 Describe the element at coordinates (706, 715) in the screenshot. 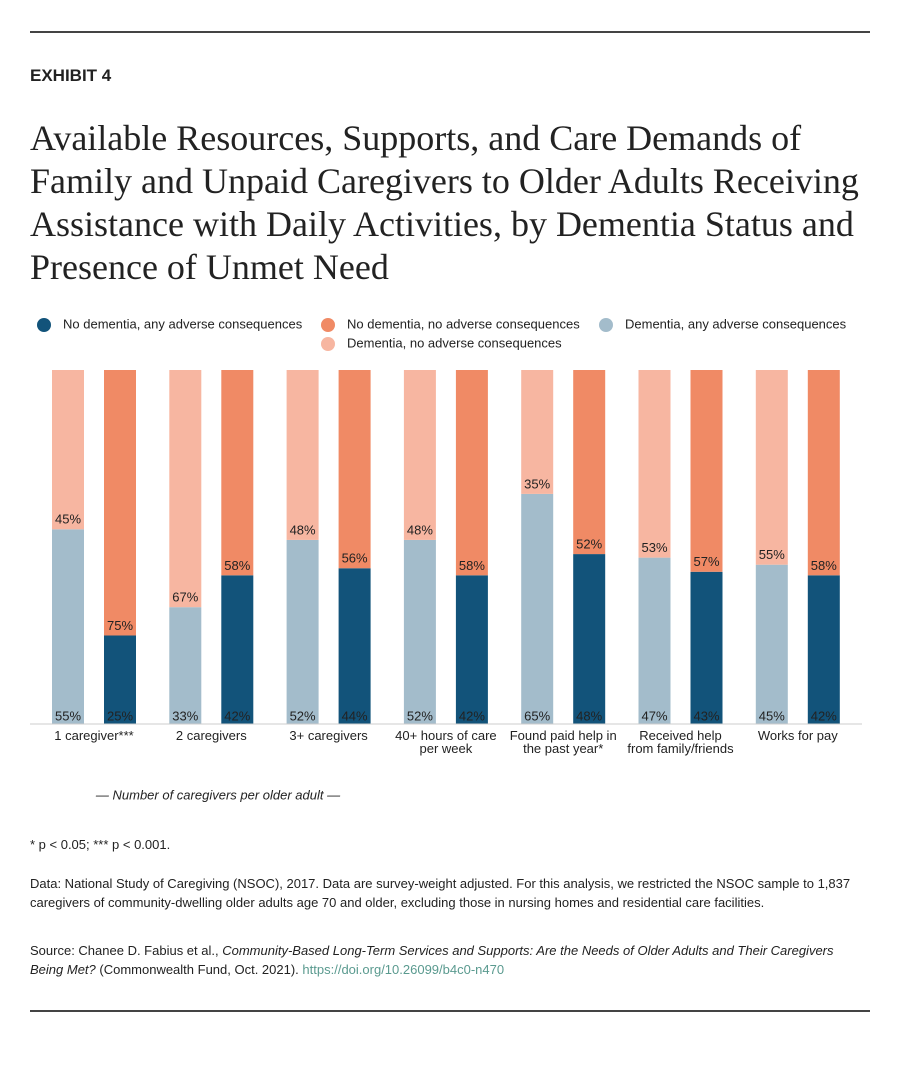

I see `data-label: 43%` at that location.